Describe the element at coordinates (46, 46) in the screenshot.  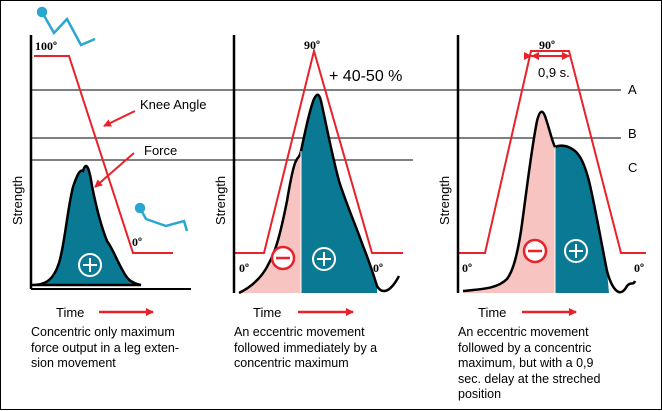
I see `top-angle-label-1: 100º` at that location.